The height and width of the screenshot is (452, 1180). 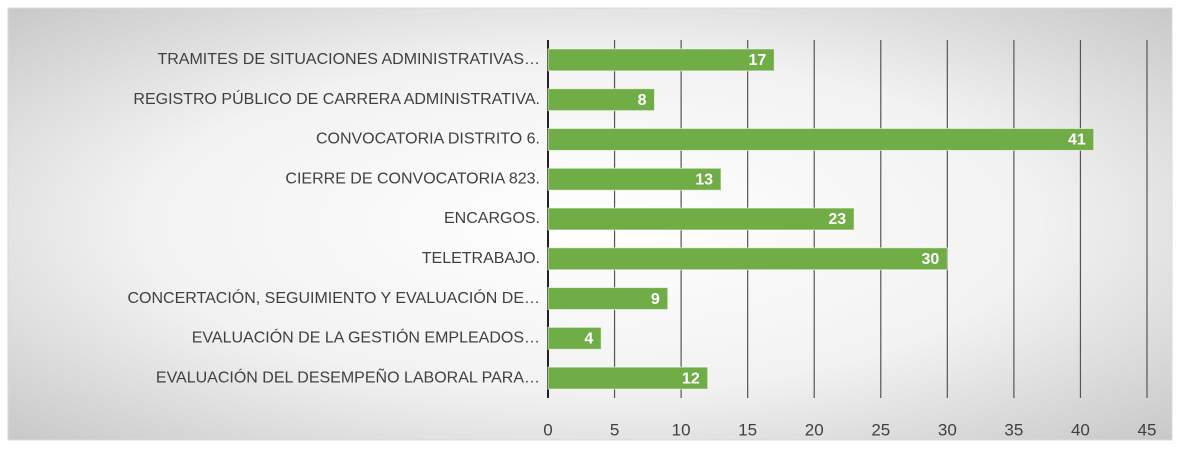 I want to click on data-label: 17, so click(x=757, y=60).